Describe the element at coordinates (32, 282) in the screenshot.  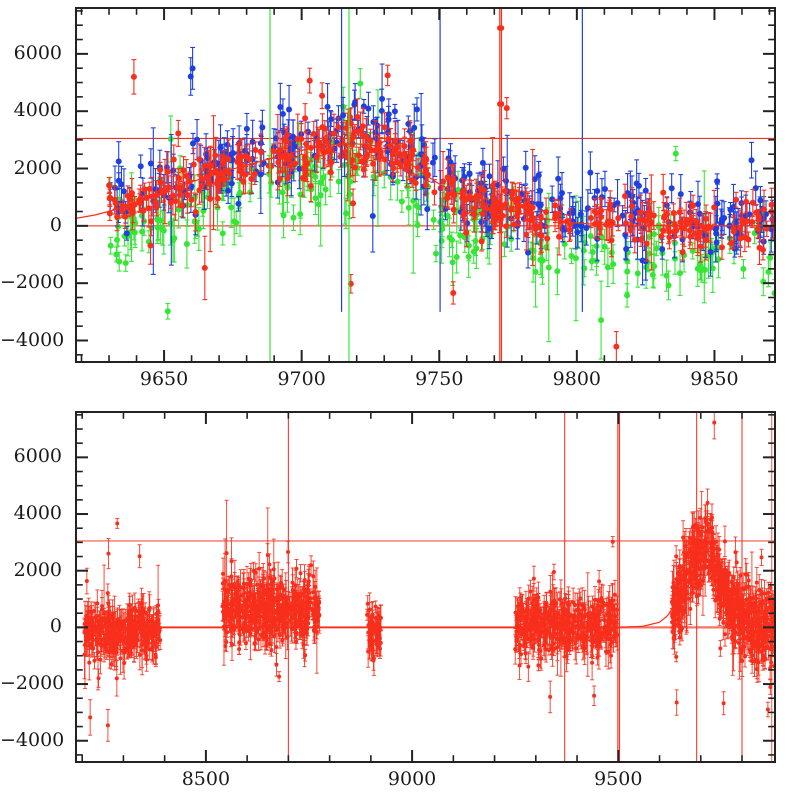
I see `top-panel-ytick-label: −2000` at that location.